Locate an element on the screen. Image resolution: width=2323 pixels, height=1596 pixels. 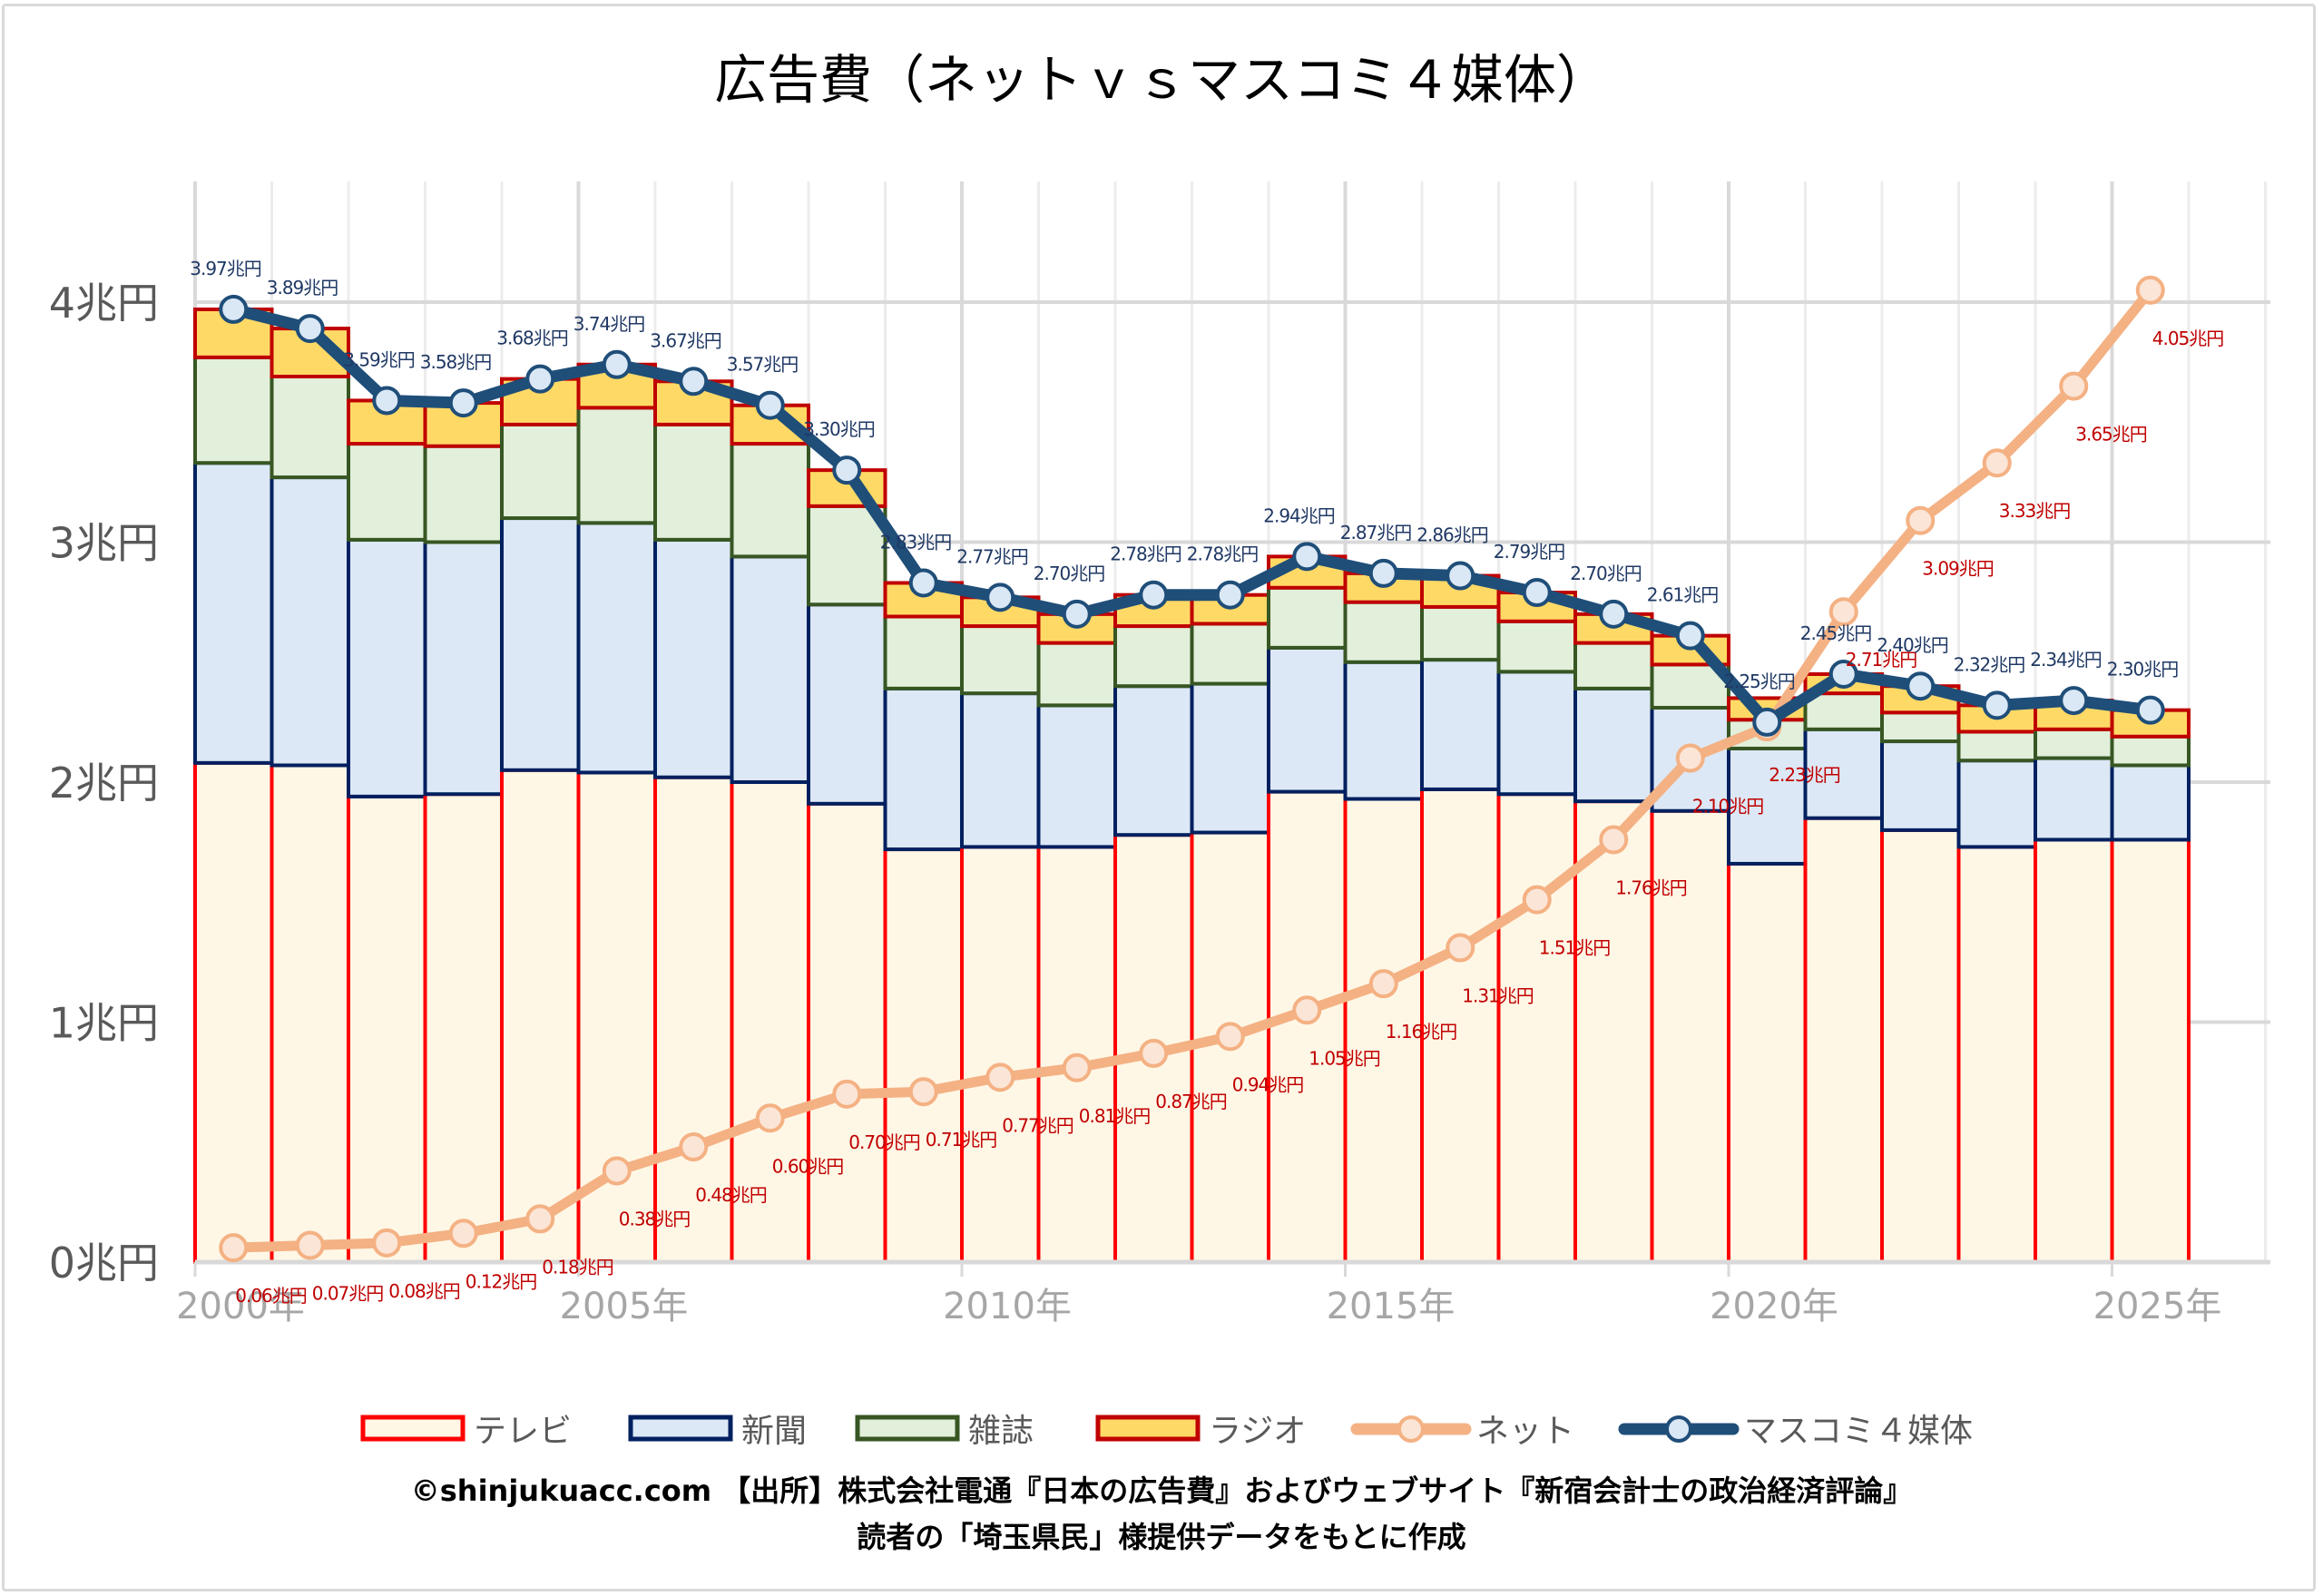
data-label-mass: 2.30兆円 is located at coordinates (2143, 670).